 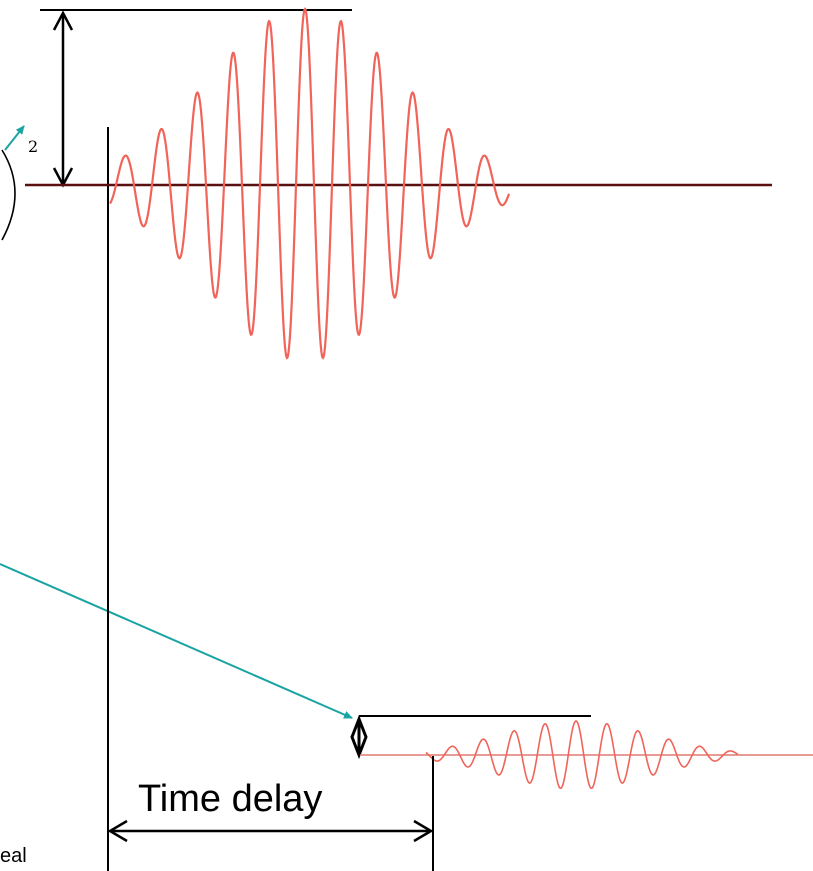 What do you see at coordinates (8, 195) in the screenshot?
I see `bracket-fragment` at bounding box center [8, 195].